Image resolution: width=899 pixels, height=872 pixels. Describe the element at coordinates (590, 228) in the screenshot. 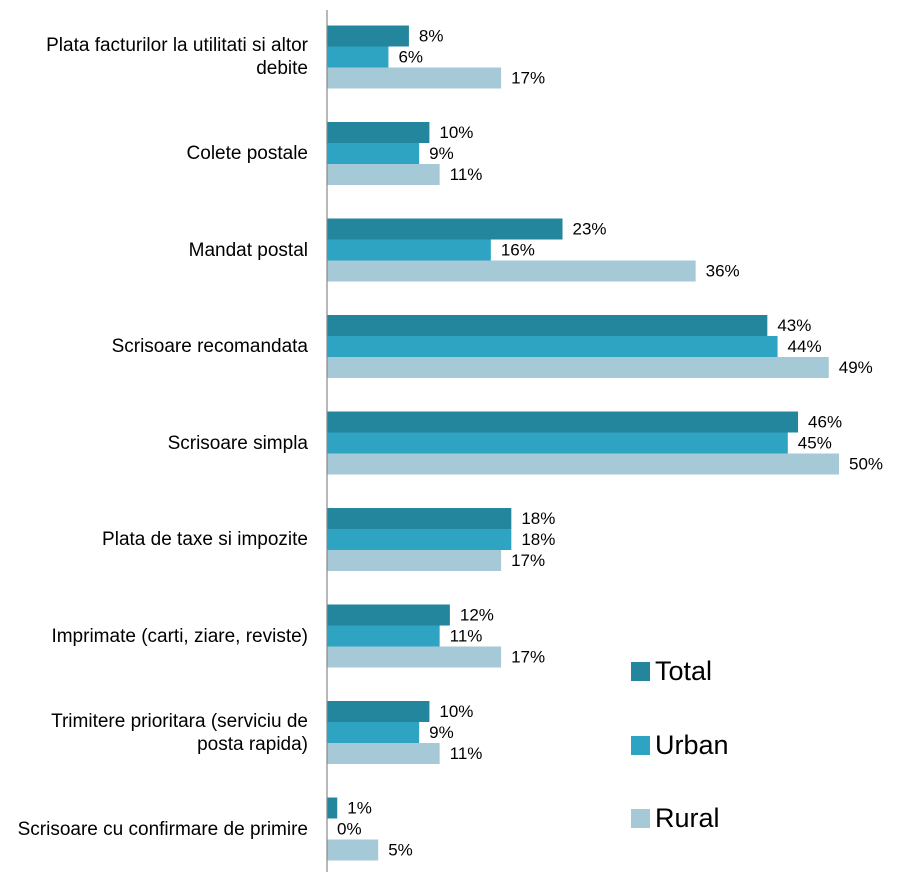

I see `value-label: 23%` at that location.